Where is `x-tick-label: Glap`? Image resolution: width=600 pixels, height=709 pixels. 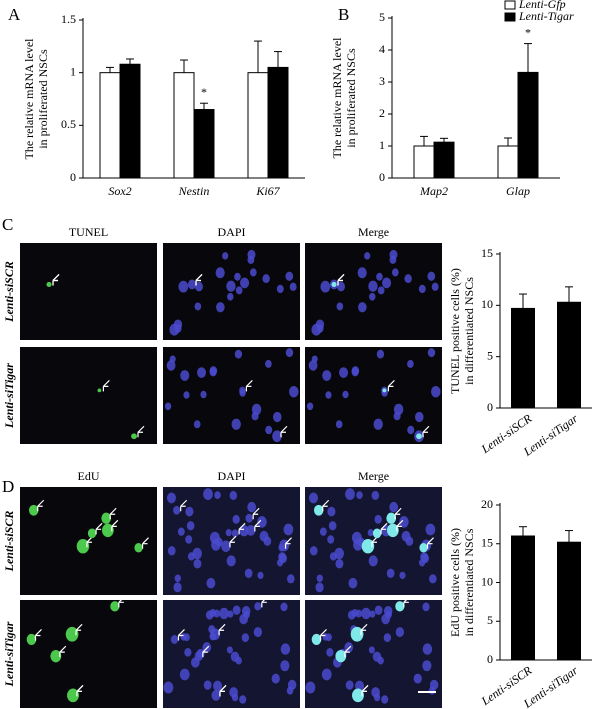
x-tick-label: Glap is located at coordinates (518, 191).